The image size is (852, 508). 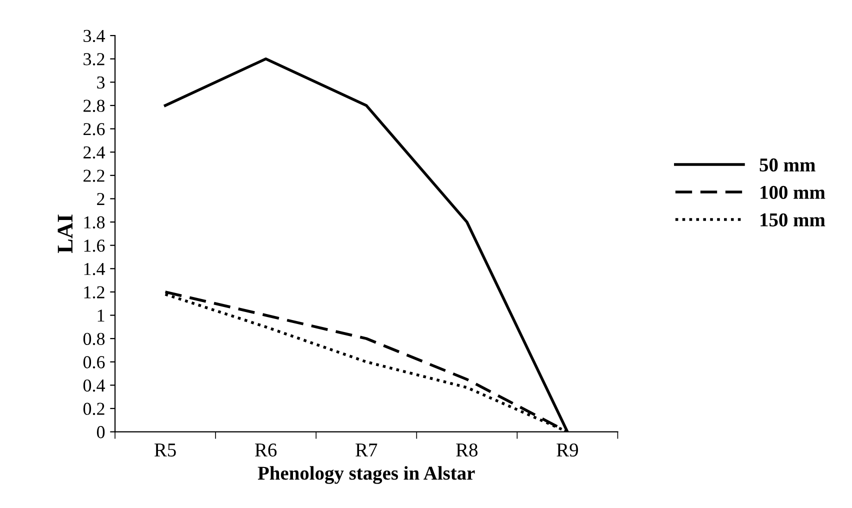 What do you see at coordinates (94, 246) in the screenshot?
I see `y-tick-label: 1.6` at bounding box center [94, 246].